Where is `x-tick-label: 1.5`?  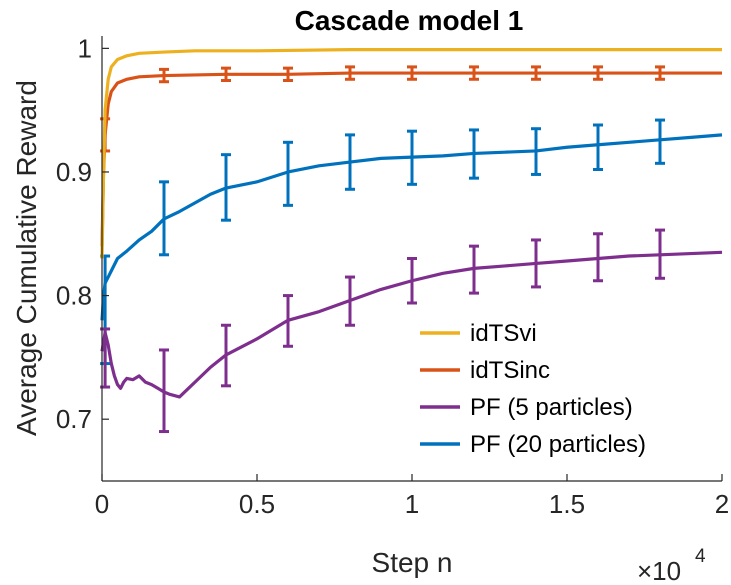 x-tick-label: 1.5 is located at coordinates (567, 504).